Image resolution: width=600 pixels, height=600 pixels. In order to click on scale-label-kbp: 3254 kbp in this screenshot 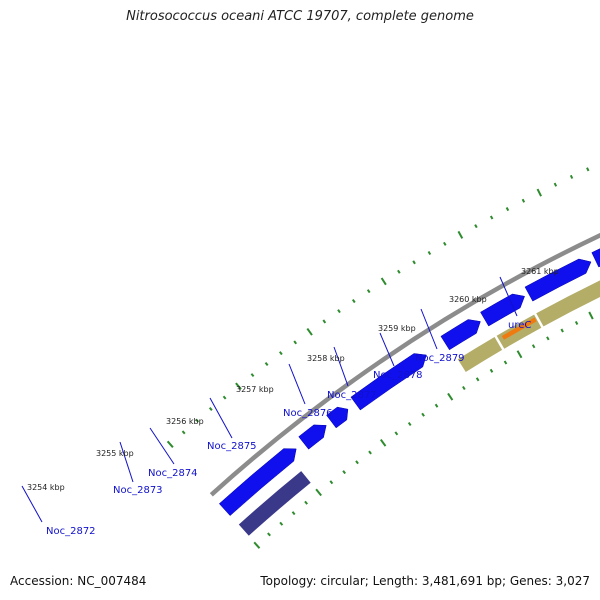, I will do `click(46, 487)`.